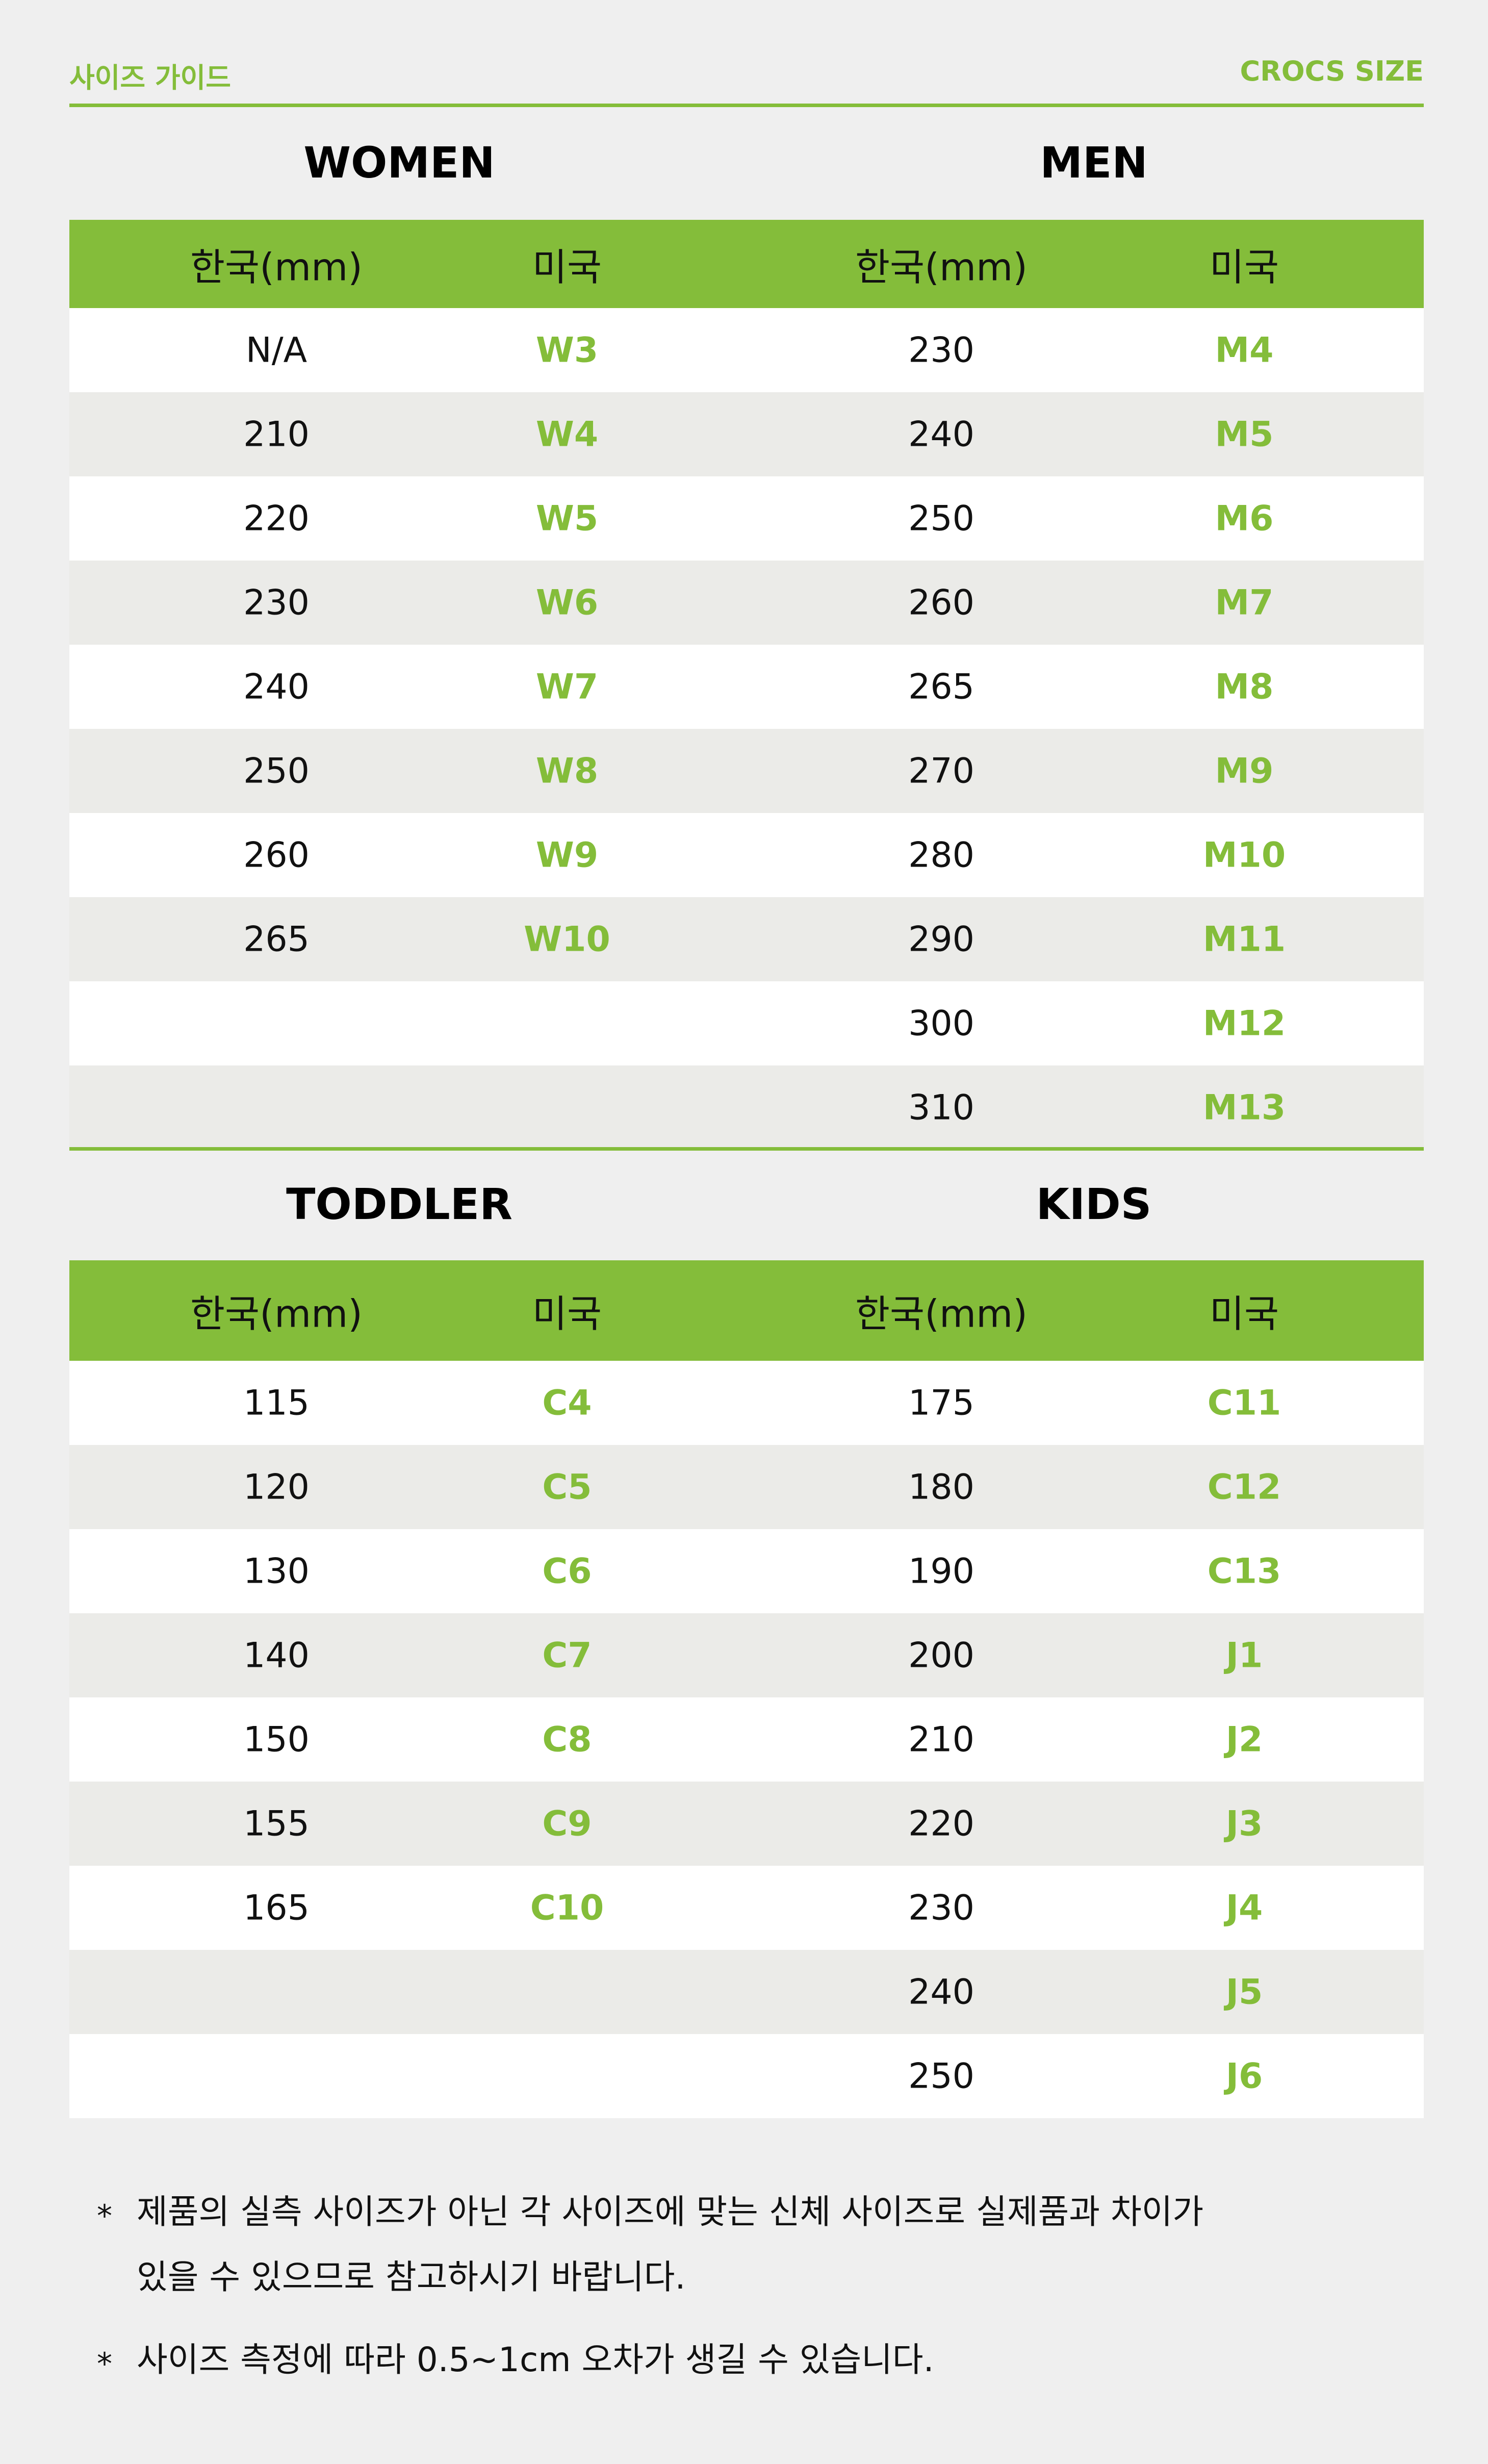 Image resolution: width=1488 pixels, height=2464 pixels. What do you see at coordinates (1244, 687) in the screenshot?
I see `men-us-size: M8` at bounding box center [1244, 687].